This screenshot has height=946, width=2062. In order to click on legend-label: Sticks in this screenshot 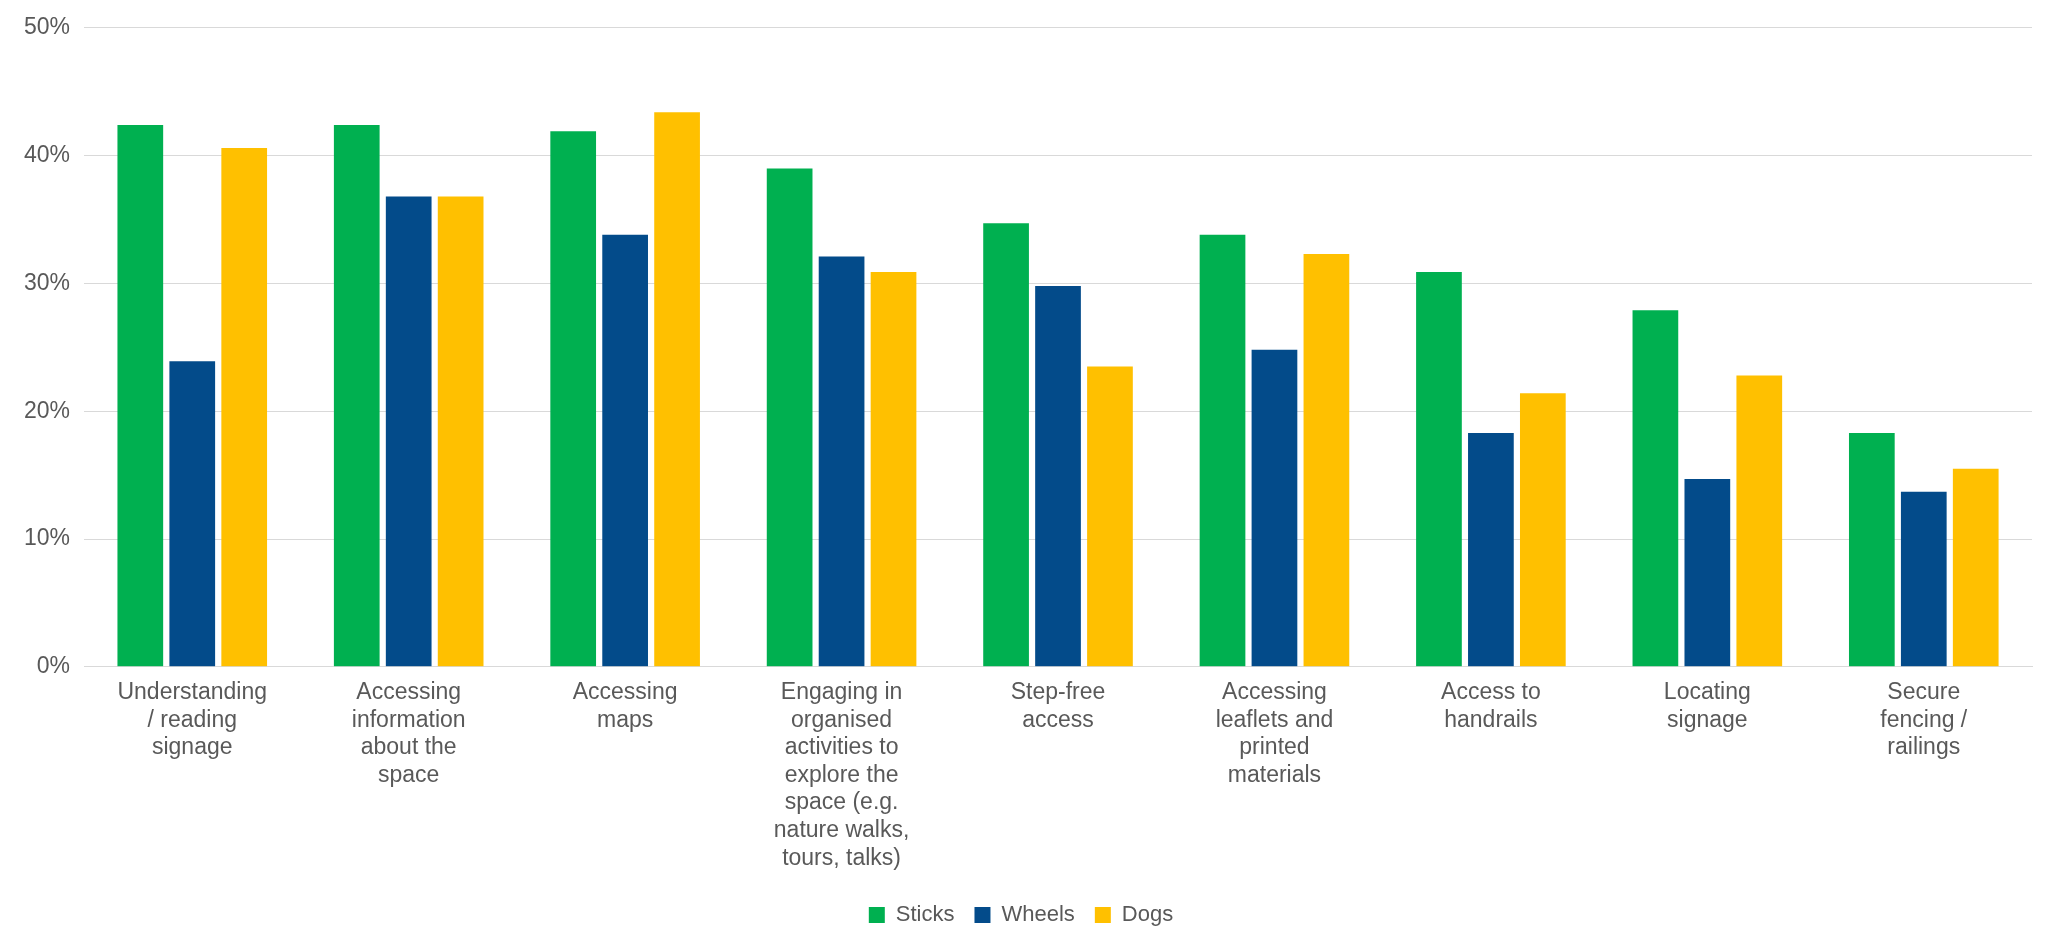, I will do `click(925, 914)`.